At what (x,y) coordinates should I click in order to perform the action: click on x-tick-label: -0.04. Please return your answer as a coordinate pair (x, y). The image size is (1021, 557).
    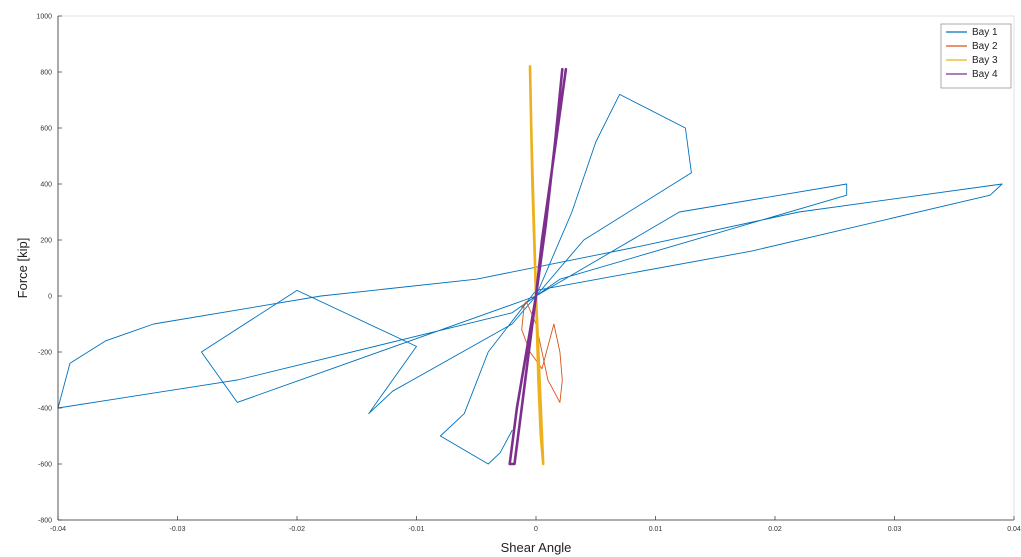
    Looking at the image, I should click on (58, 529).